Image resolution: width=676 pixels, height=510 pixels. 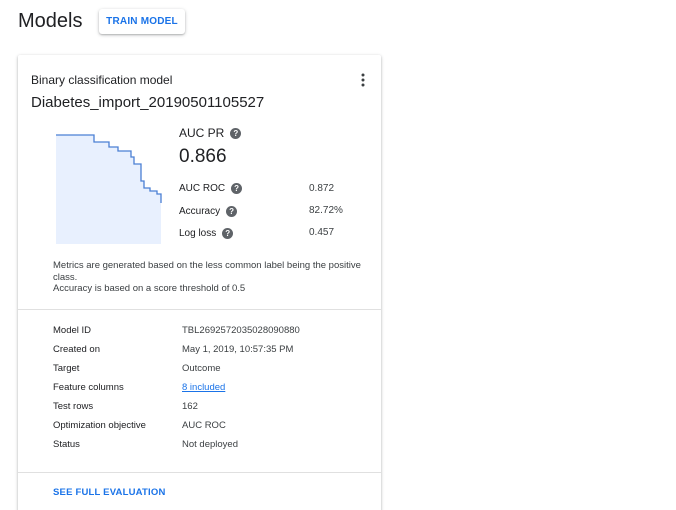 I want to click on metric-log-loss-label-row: Log loss ?, so click(x=206, y=233).